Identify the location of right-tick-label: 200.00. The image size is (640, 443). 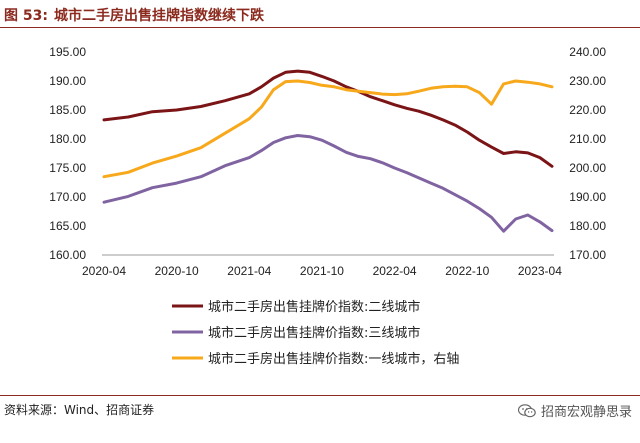
(587, 168).